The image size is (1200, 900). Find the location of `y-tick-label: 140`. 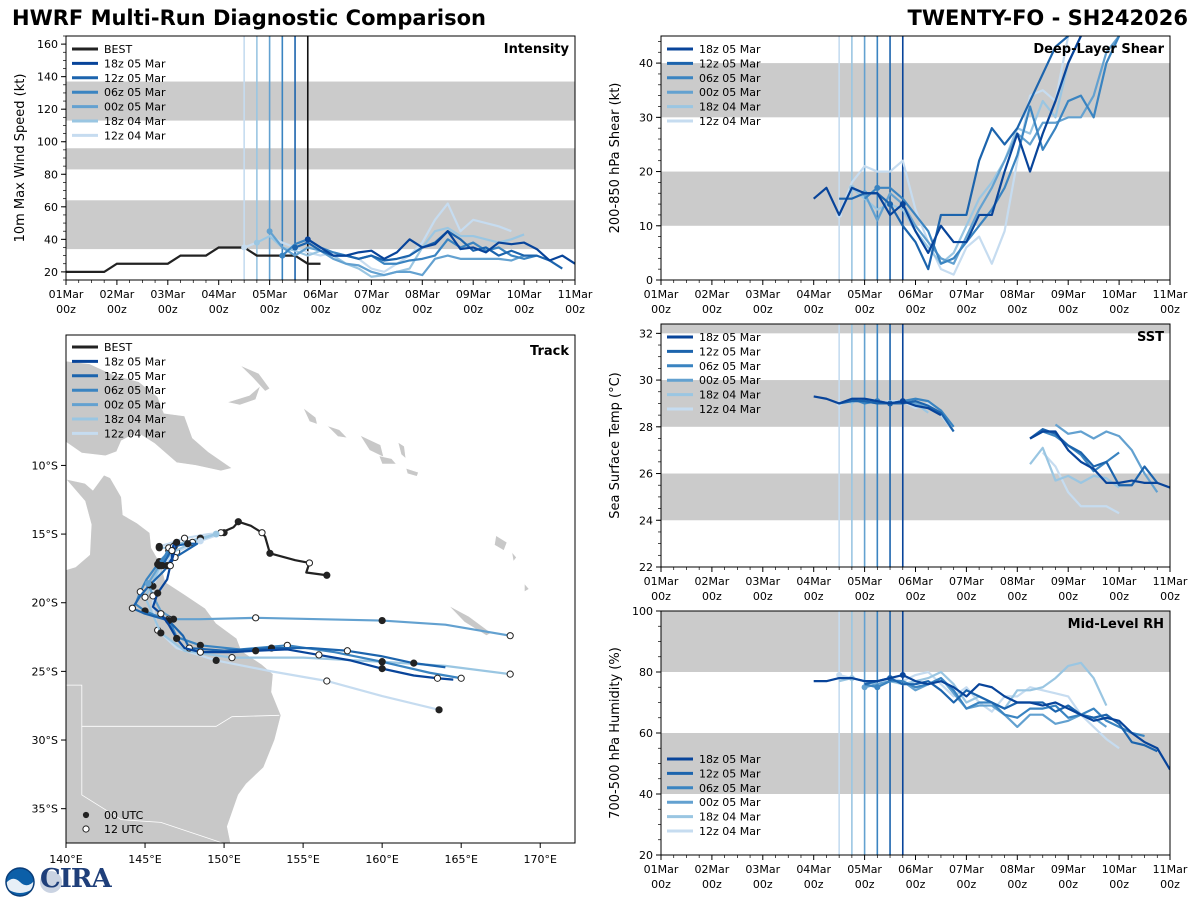

y-tick-label: 140 is located at coordinates (47, 77).